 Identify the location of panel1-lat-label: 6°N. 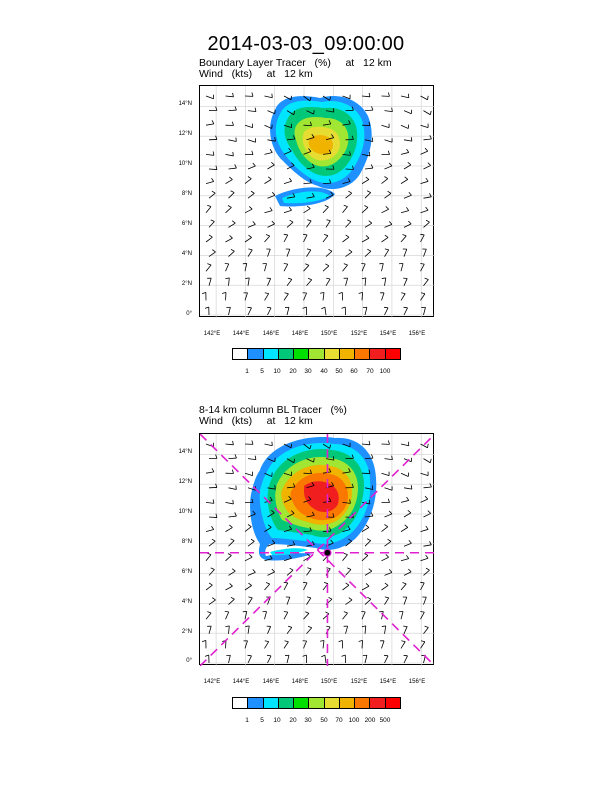
(186, 224).